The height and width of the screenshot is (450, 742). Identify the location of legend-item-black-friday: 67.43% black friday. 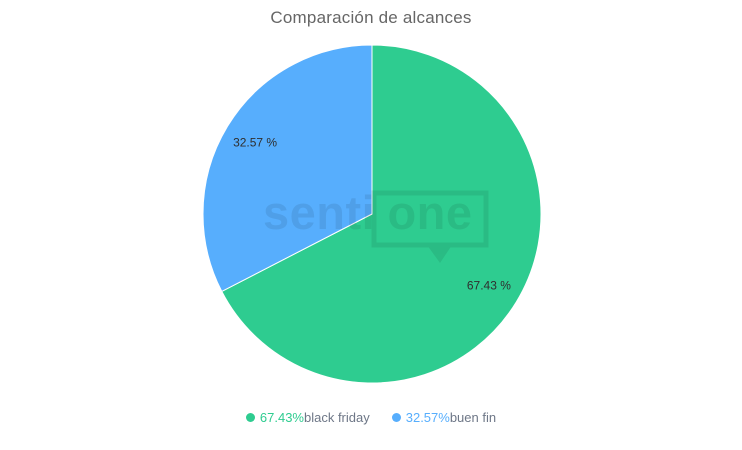
(307, 417).